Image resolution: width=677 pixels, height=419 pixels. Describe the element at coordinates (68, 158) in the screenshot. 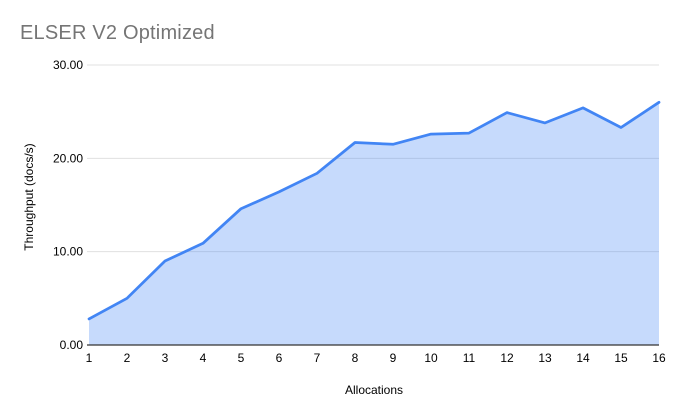

I see `y-tick-label: 20.00` at that location.